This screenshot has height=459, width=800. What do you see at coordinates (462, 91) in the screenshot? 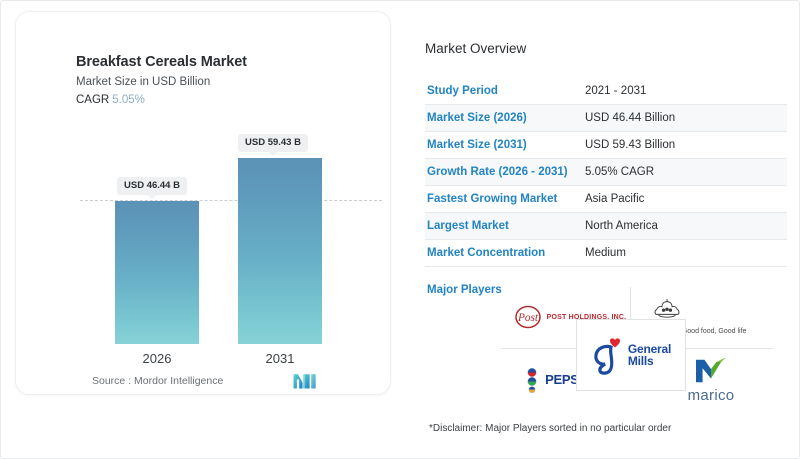
I see `row-label: Study Period` at bounding box center [462, 91].